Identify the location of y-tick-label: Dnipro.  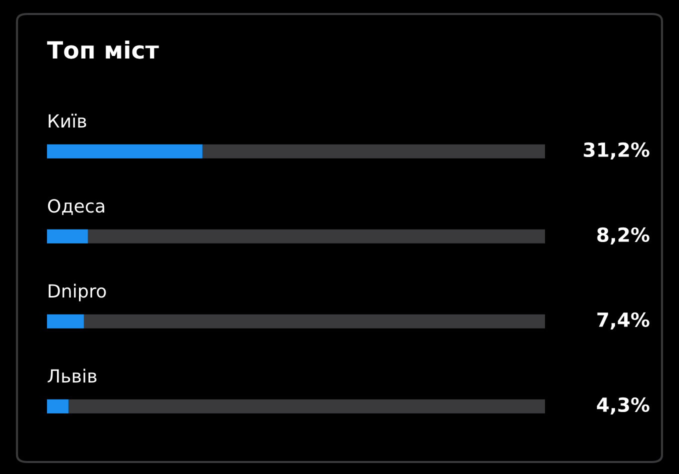
(77, 293).